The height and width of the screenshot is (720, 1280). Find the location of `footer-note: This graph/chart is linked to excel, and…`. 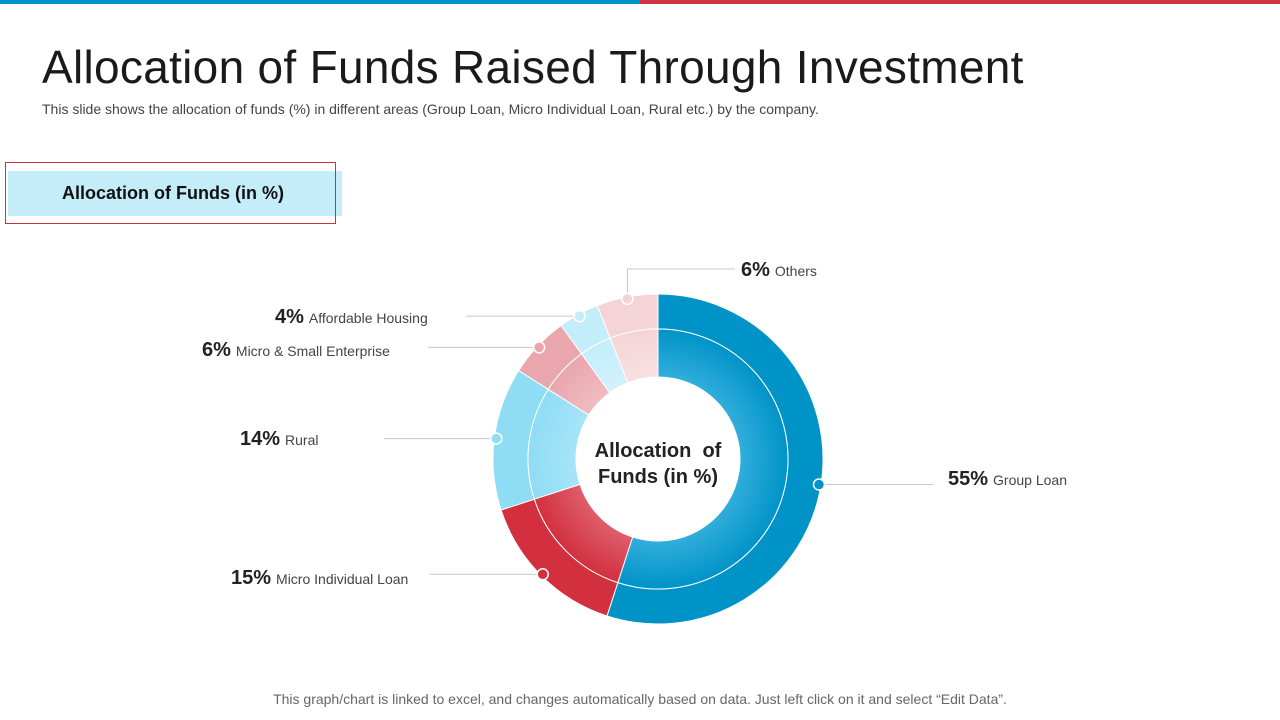

footer-note: This graph/chart is linked to excel, and… is located at coordinates (640, 699).